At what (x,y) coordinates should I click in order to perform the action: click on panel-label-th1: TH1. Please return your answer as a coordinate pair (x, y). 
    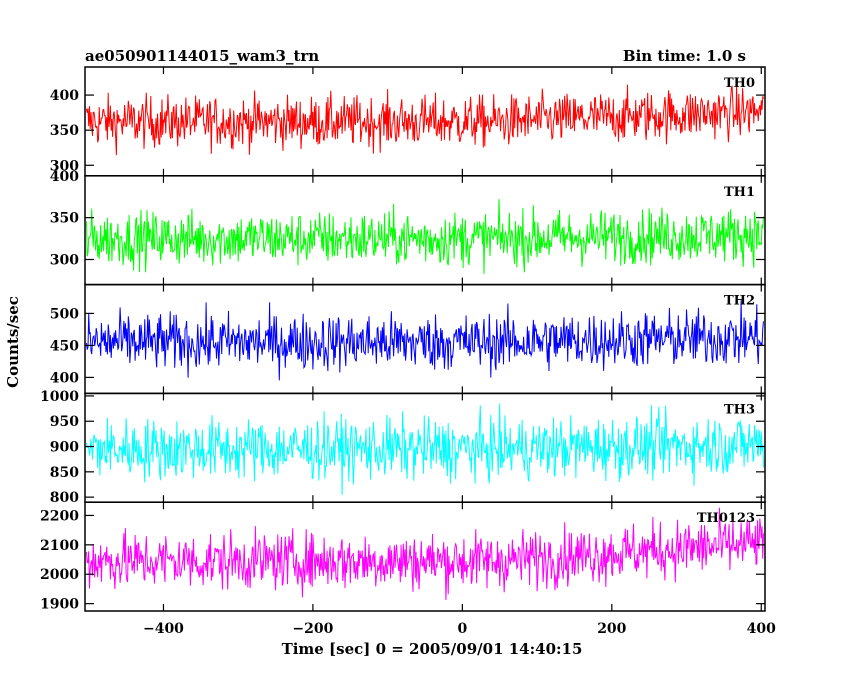
    Looking at the image, I should click on (739, 192).